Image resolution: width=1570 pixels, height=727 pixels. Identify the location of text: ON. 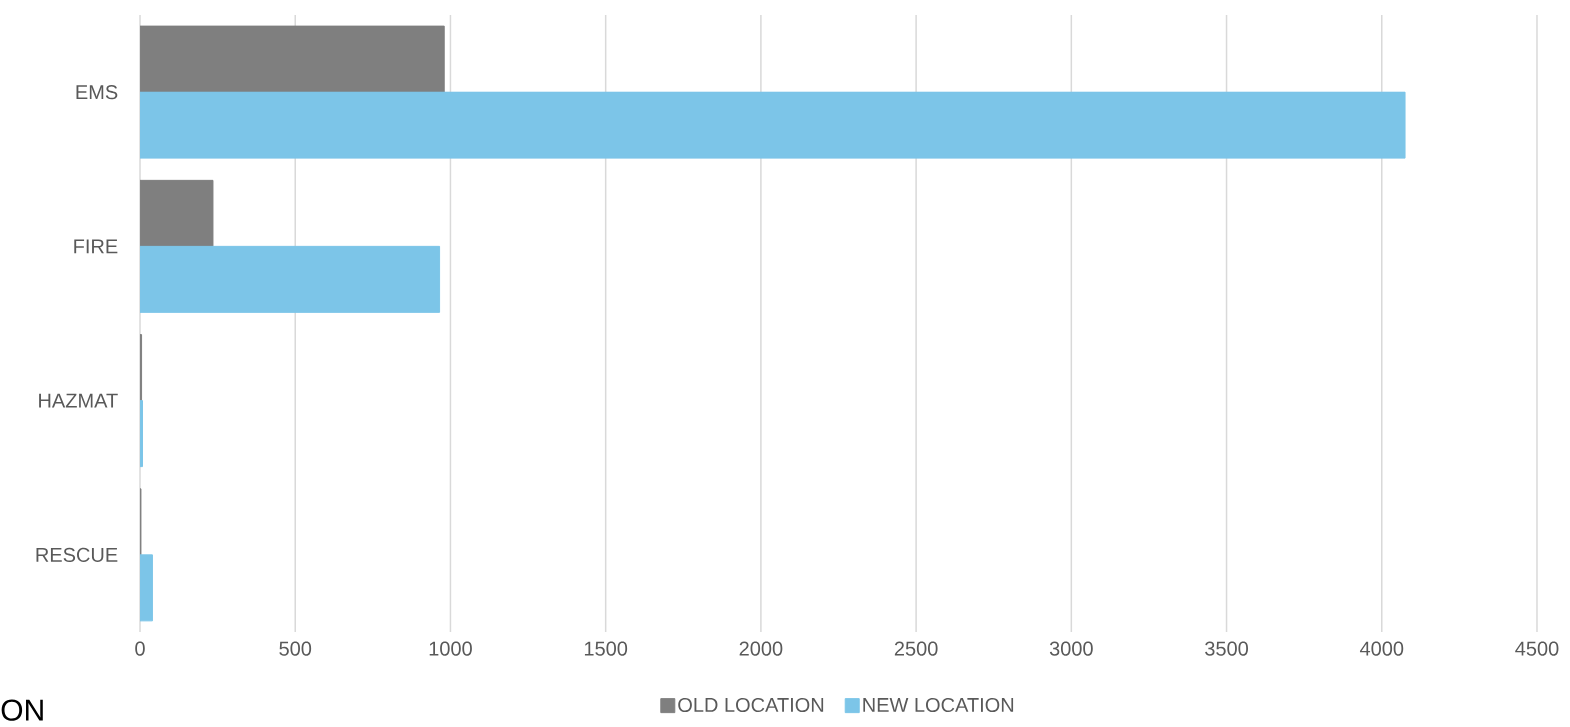
(22, 710).